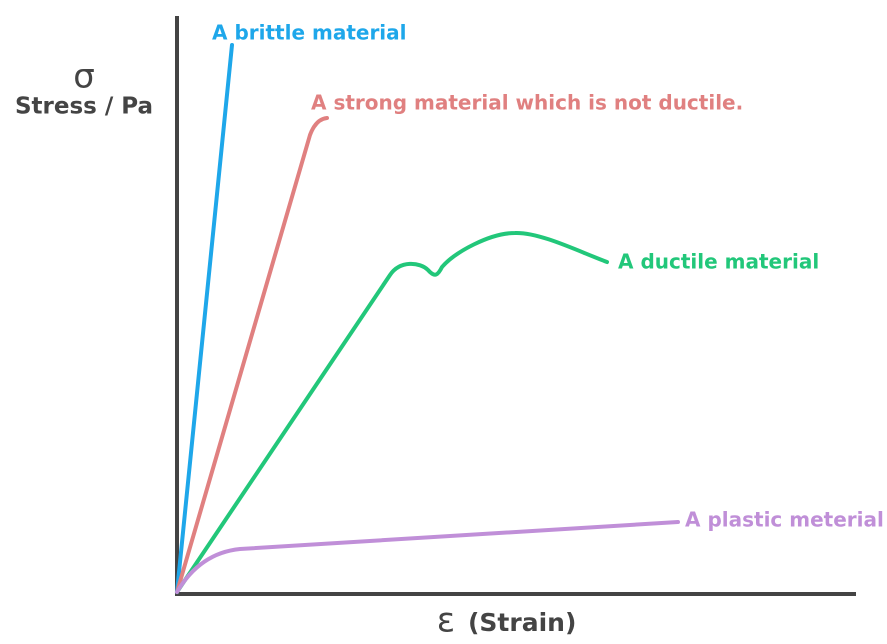  Describe the element at coordinates (84, 107) in the screenshot. I see `y-axis-label: Stress / Pa` at that location.